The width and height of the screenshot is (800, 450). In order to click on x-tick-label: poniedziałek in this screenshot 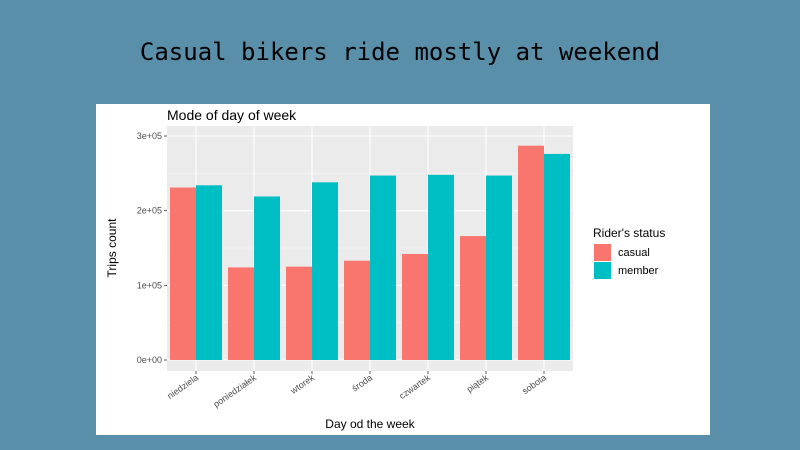, I will do `click(234, 390)`.